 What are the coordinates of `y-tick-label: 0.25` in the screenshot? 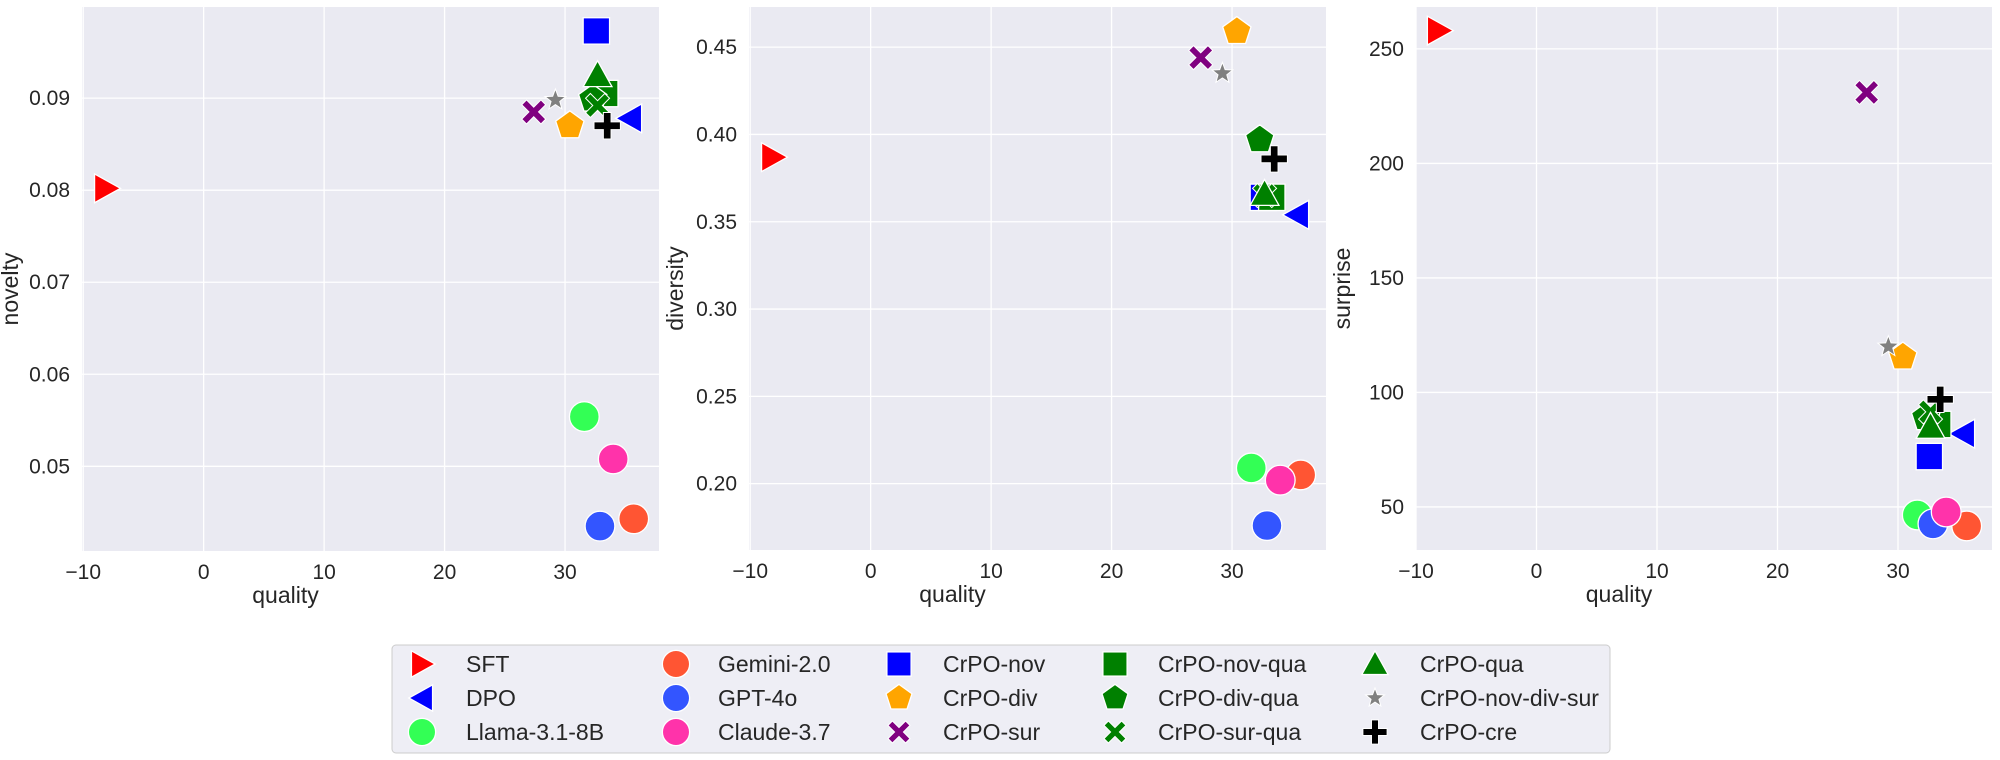 It's located at (716, 396).